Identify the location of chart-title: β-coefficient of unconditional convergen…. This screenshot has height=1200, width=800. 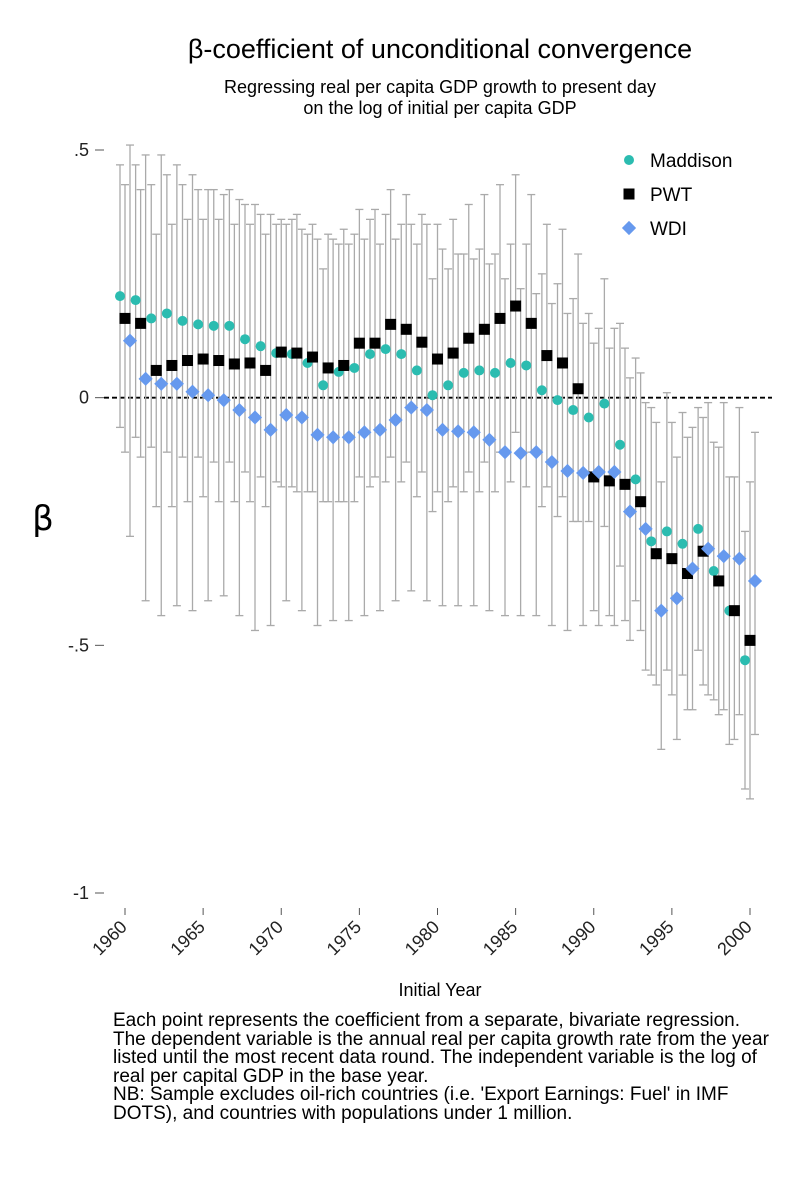
(440, 49).